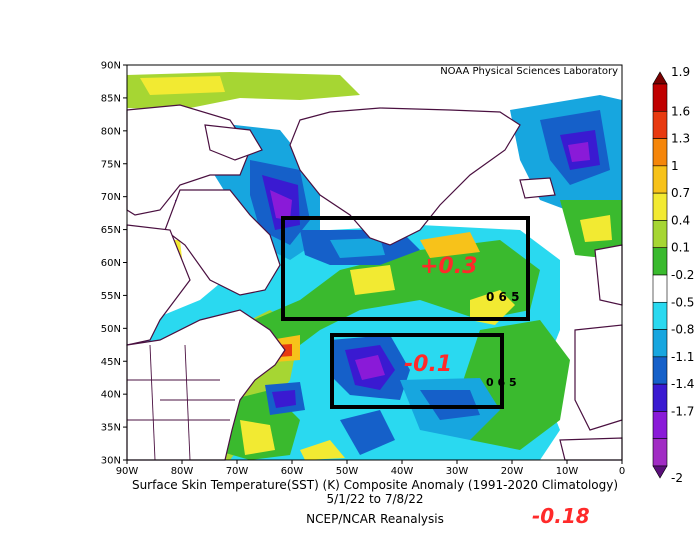 This screenshot has width=700, height=542. I want to click on latitude-axis: 90N 85N 80N 75N 70N 65N 60N 55N 50N 45N 40N 35N 30N, so click(114, 264).